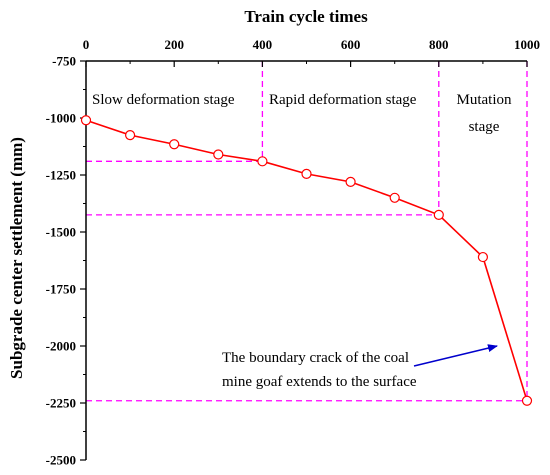 The image size is (550, 475). Describe the element at coordinates (61, 289) in the screenshot. I see `y-tick-label: -1750` at that location.